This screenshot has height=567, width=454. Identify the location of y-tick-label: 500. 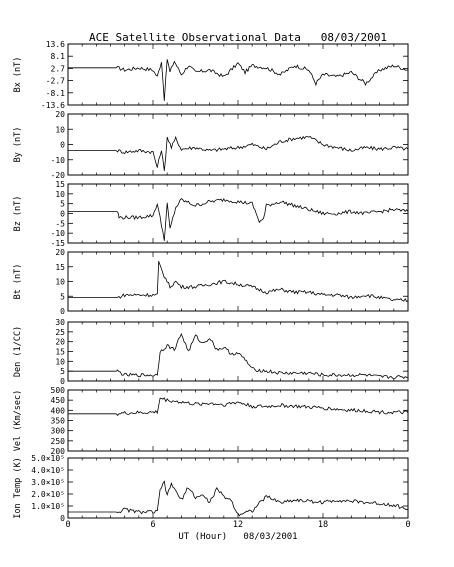
(58, 390).